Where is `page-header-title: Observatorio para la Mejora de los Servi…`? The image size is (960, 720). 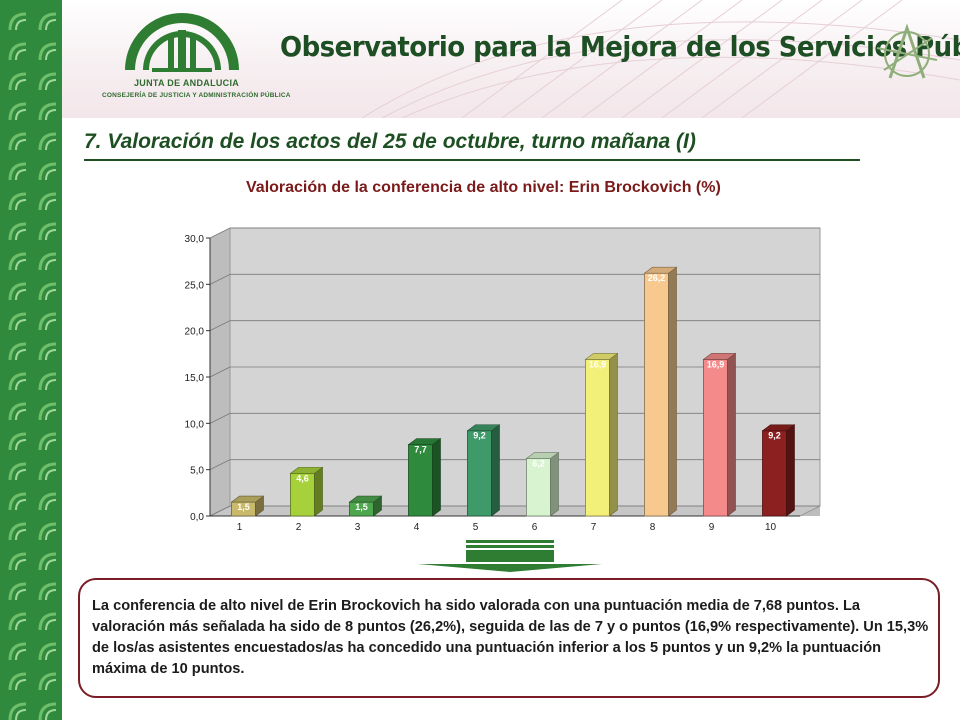
page-header-title: Observatorio para la Mejora de los Servi… is located at coordinates (620, 46).